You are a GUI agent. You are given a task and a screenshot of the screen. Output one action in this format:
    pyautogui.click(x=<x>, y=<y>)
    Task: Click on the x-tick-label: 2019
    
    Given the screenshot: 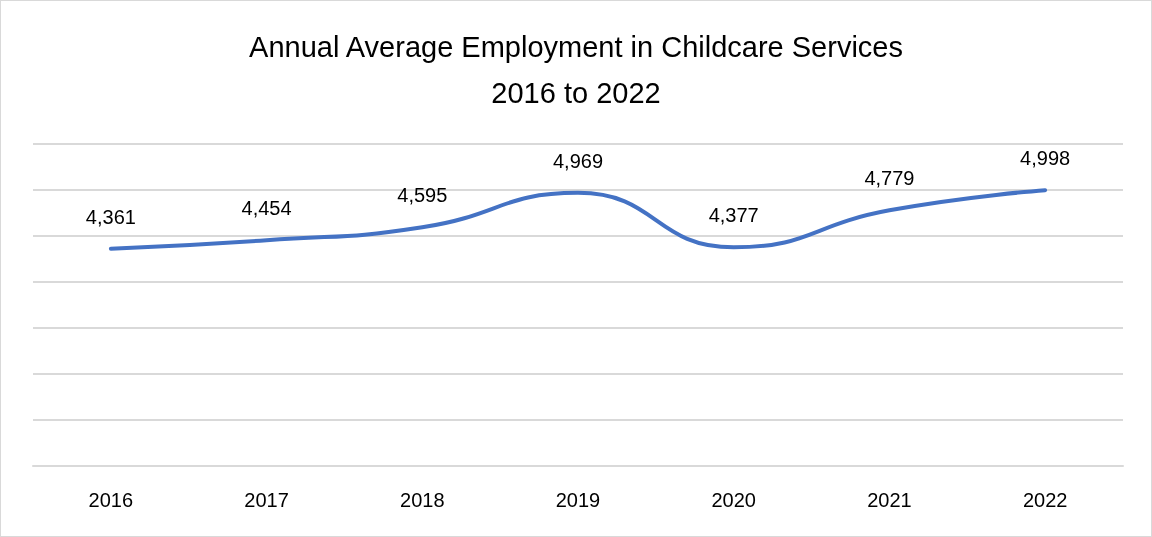 What is the action you would take?
    pyautogui.click(x=578, y=500)
    